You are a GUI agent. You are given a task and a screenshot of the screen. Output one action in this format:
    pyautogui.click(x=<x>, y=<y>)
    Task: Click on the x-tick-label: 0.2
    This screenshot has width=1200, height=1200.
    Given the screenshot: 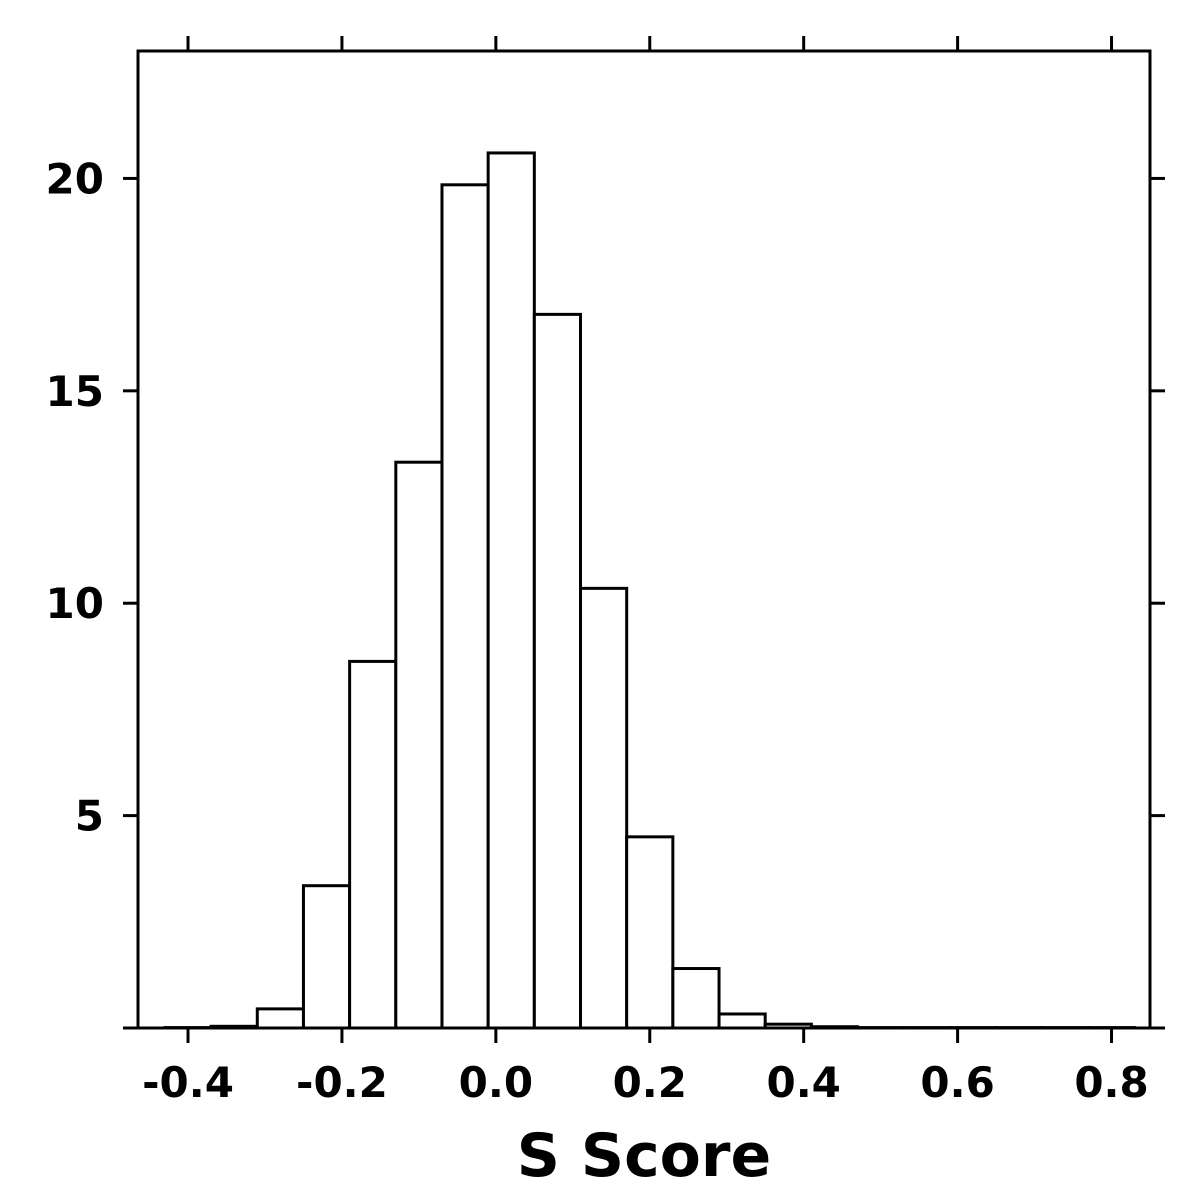 What is the action you would take?
    pyautogui.click(x=650, y=1082)
    